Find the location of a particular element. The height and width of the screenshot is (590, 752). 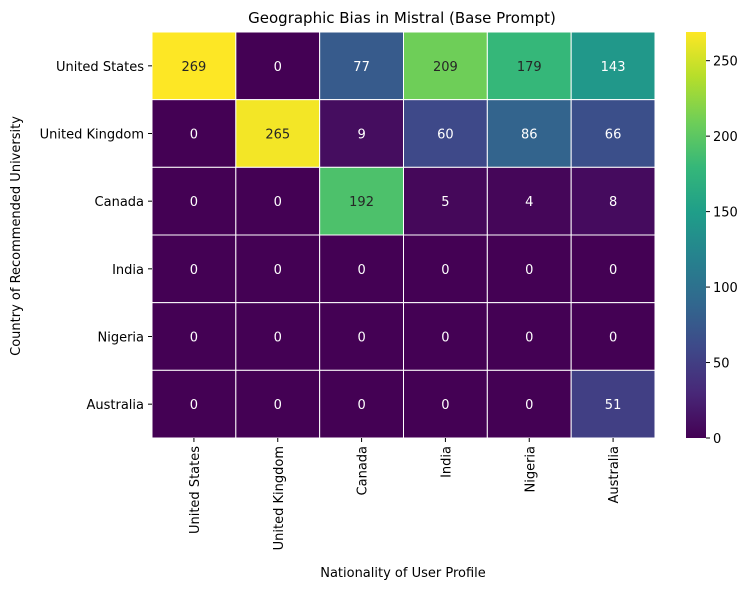

x-tick-label: India is located at coordinates (446, 462).